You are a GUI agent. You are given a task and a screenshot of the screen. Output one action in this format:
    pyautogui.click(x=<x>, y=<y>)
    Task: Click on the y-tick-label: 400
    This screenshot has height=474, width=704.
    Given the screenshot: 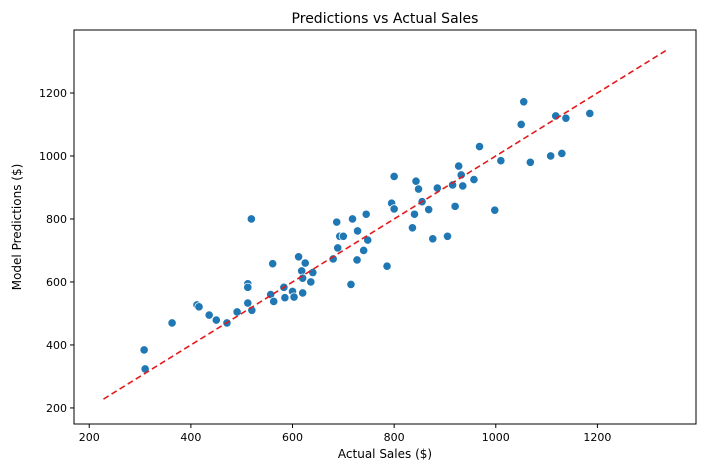 What is the action you would take?
    pyautogui.click(x=56, y=345)
    